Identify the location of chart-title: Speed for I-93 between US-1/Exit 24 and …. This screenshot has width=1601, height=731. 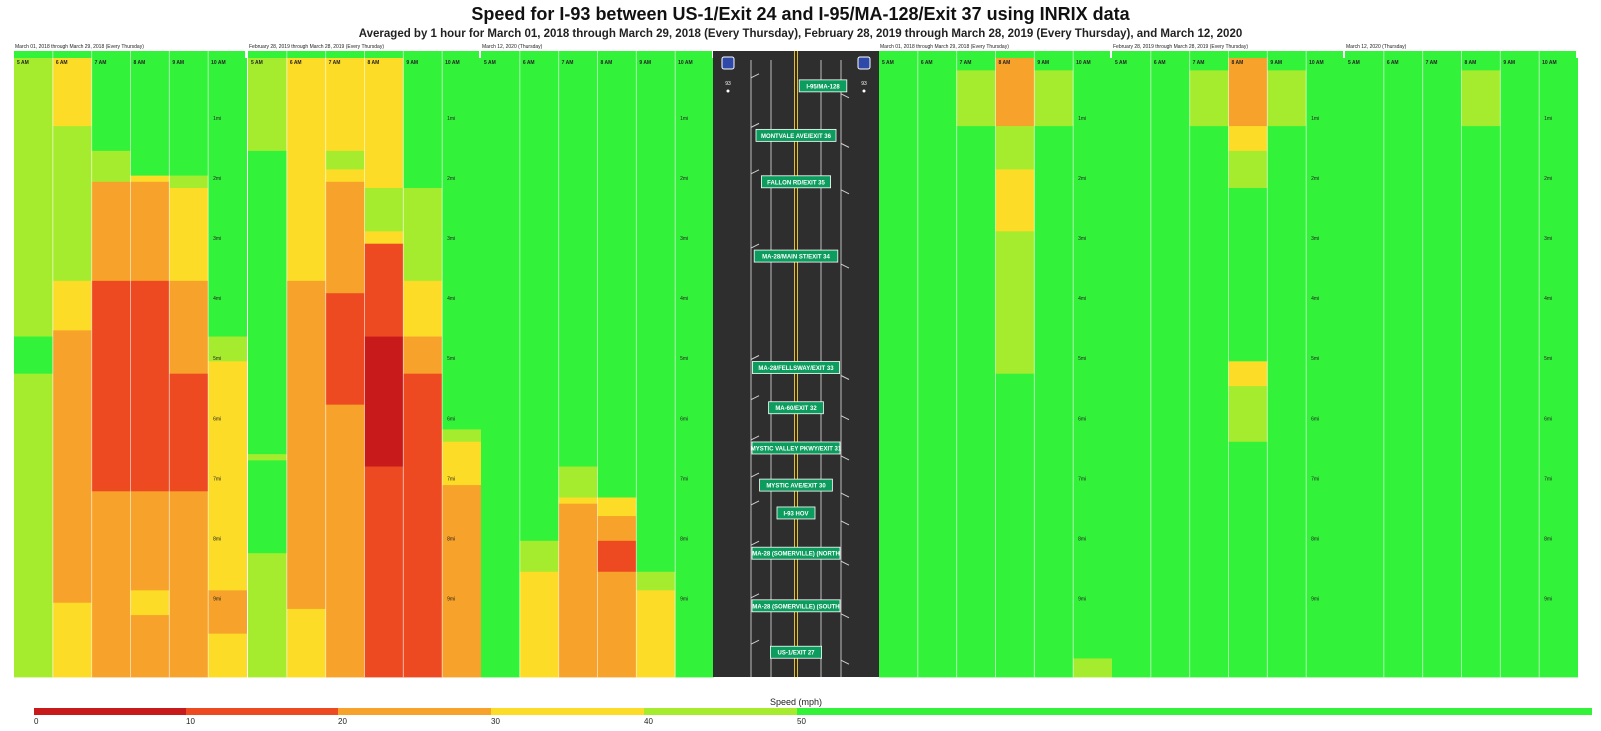
(800, 14).